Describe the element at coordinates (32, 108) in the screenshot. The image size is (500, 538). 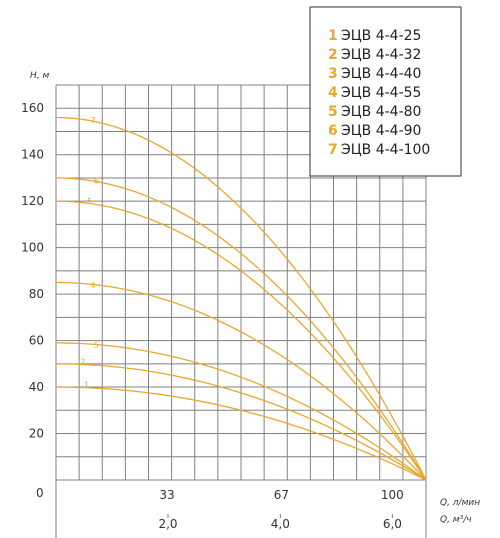
I see `y-tick-label: 160` at that location.